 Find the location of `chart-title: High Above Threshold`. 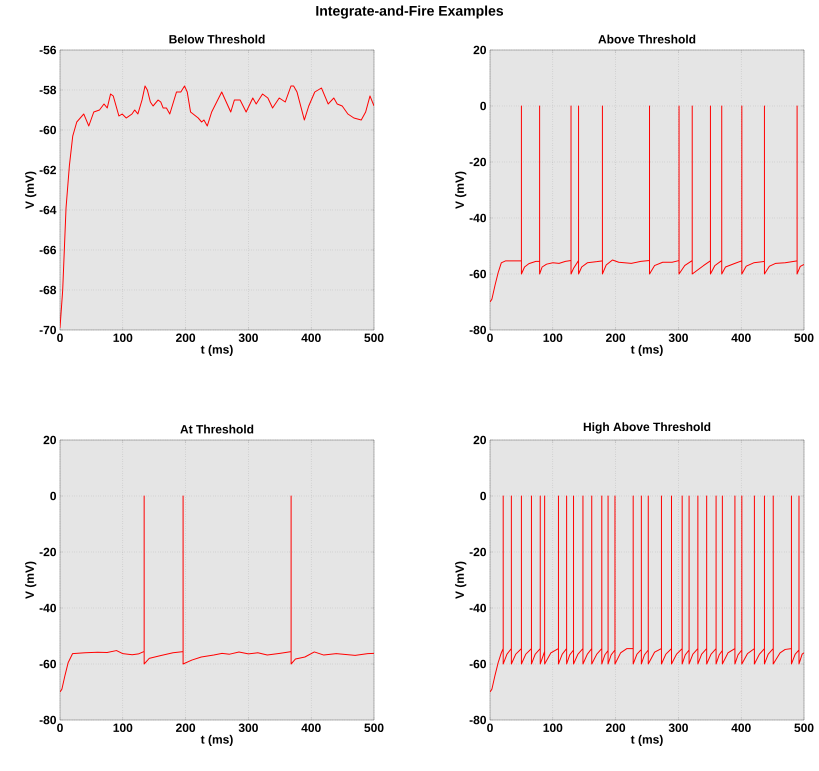

chart-title: High Above Threshold is located at coordinates (647, 428).